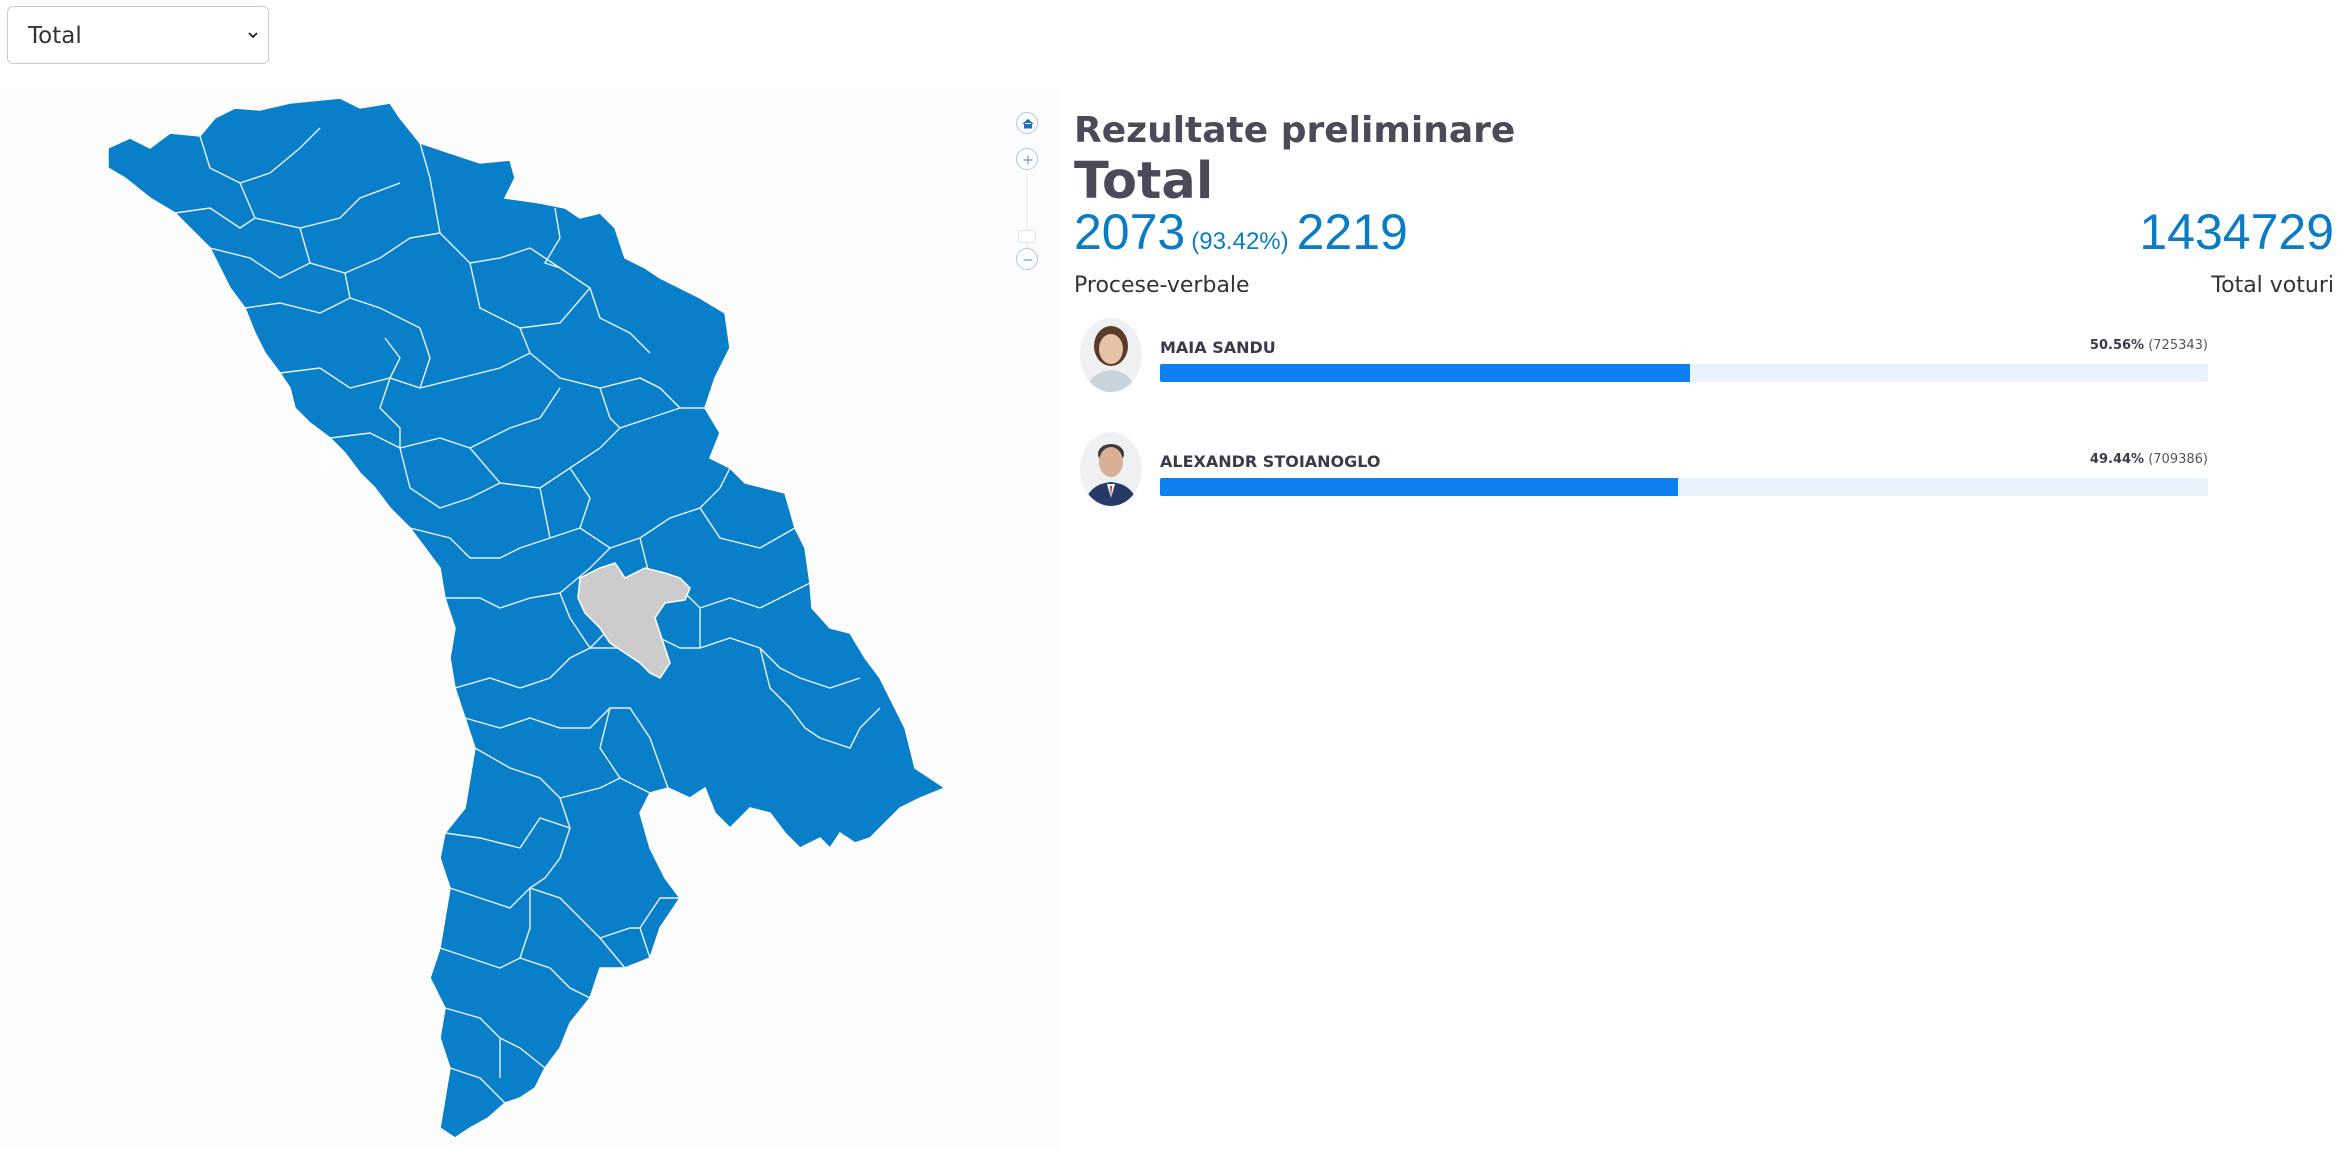 This screenshot has height=1155, width=2346. I want to click on candidate-votes: (709386), so click(2178, 459).